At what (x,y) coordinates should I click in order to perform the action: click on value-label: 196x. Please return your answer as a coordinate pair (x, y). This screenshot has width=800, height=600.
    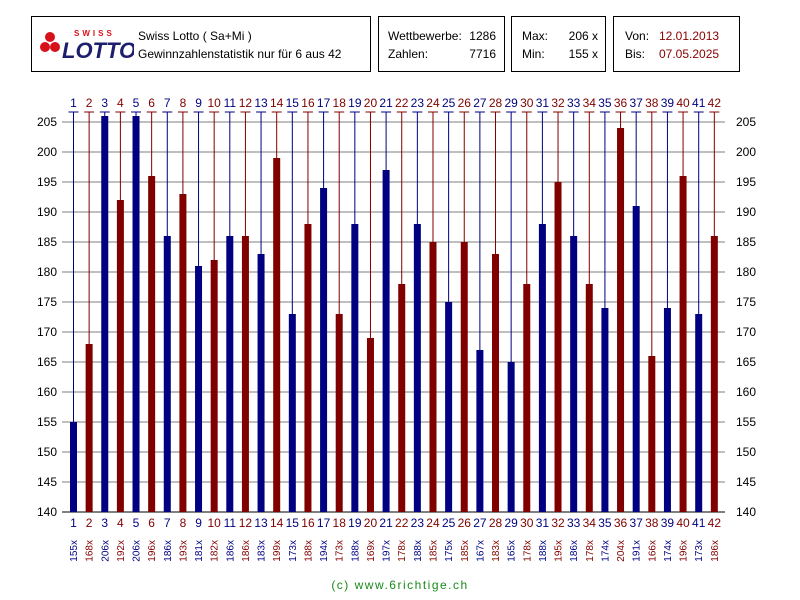
    Looking at the image, I should click on (152, 551).